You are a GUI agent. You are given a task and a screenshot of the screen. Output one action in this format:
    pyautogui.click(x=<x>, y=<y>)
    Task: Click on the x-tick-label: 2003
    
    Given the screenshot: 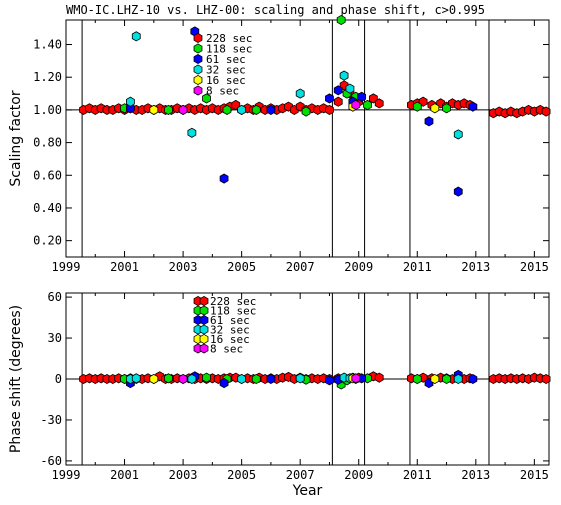 What is the action you would take?
    pyautogui.click(x=183, y=475)
    